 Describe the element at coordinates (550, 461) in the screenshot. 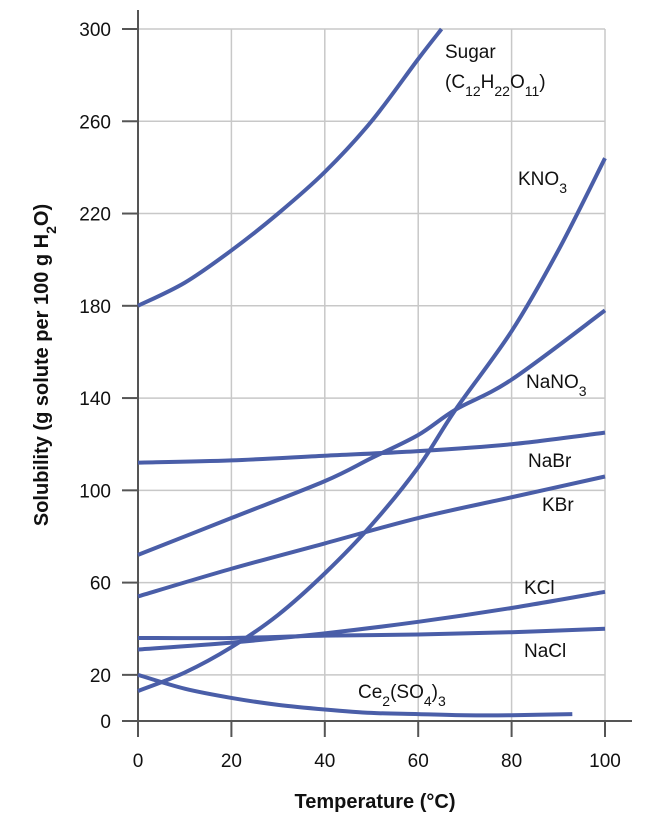

I see `series-label-nabr: NaBr` at that location.